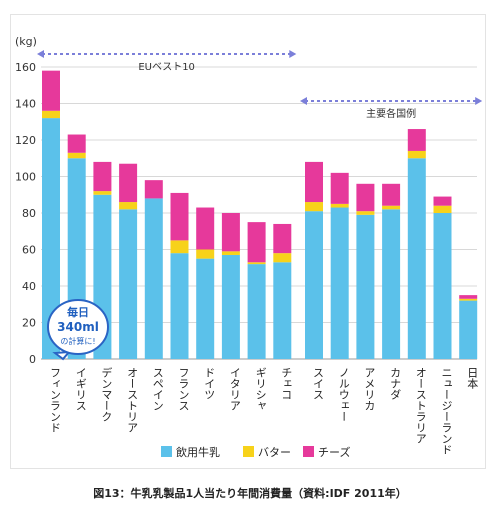  Describe the element at coordinates (25, 67) in the screenshot. I see `y-tick-label-160: 160` at that location.